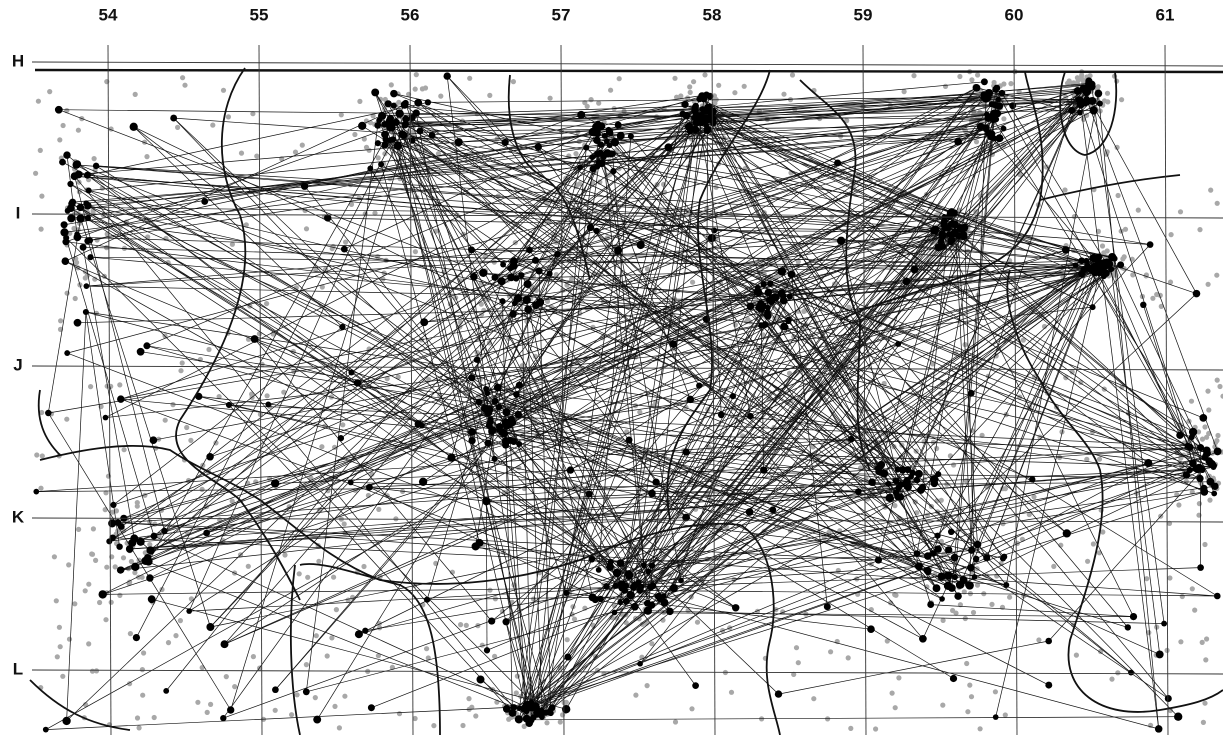  I want to click on boundary, so click(370, 649).